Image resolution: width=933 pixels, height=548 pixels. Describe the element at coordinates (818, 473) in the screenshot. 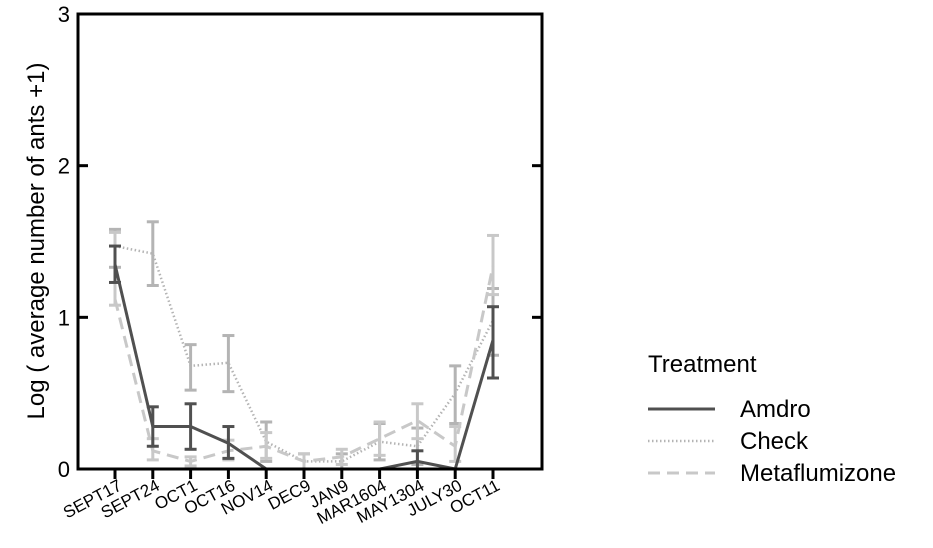

I see `legend-label-metaflumizone: Metaflumizone` at that location.